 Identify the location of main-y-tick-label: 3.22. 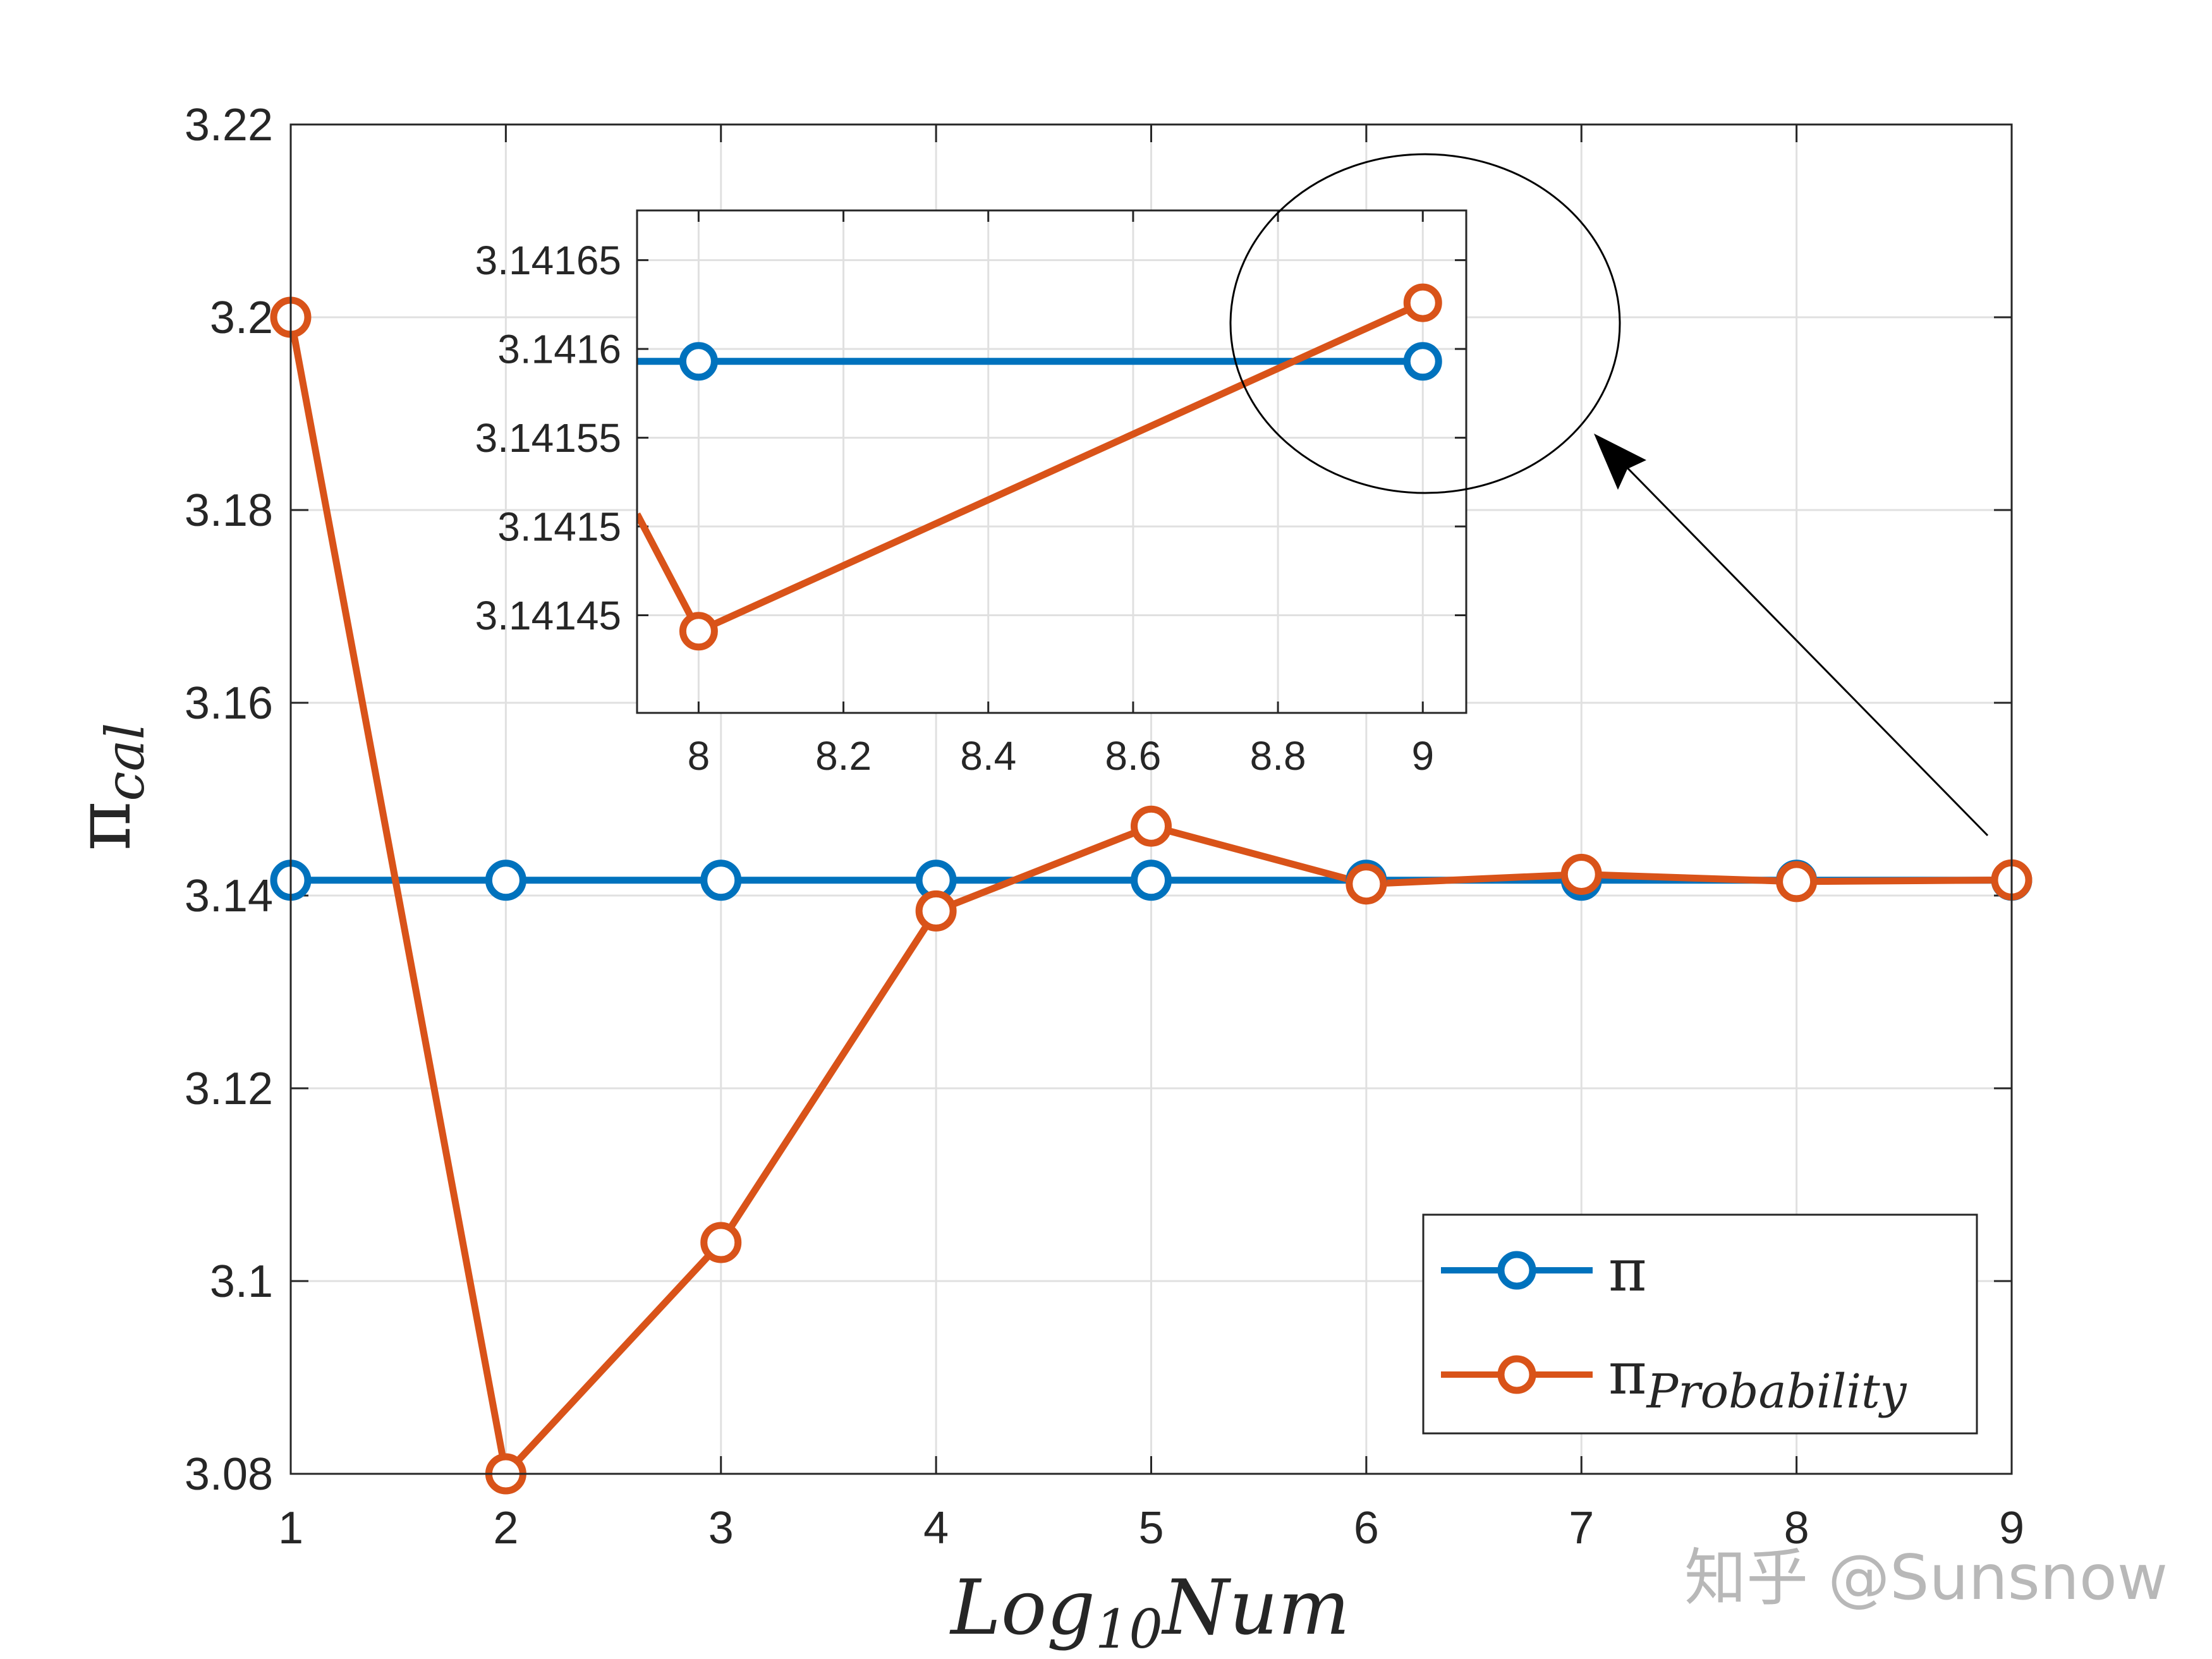
(229, 125).